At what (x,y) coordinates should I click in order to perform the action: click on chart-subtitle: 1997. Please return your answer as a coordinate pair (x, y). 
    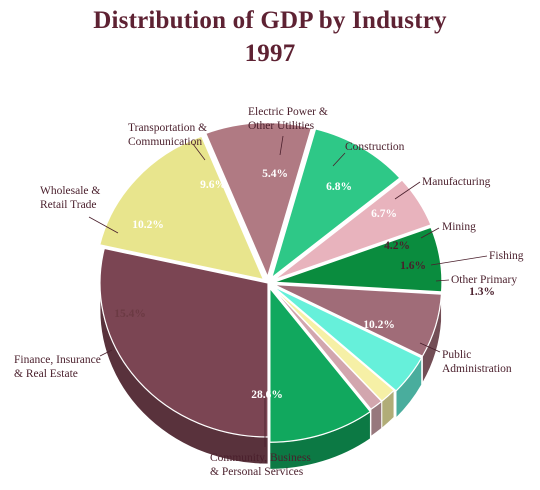
    Looking at the image, I should click on (270, 53).